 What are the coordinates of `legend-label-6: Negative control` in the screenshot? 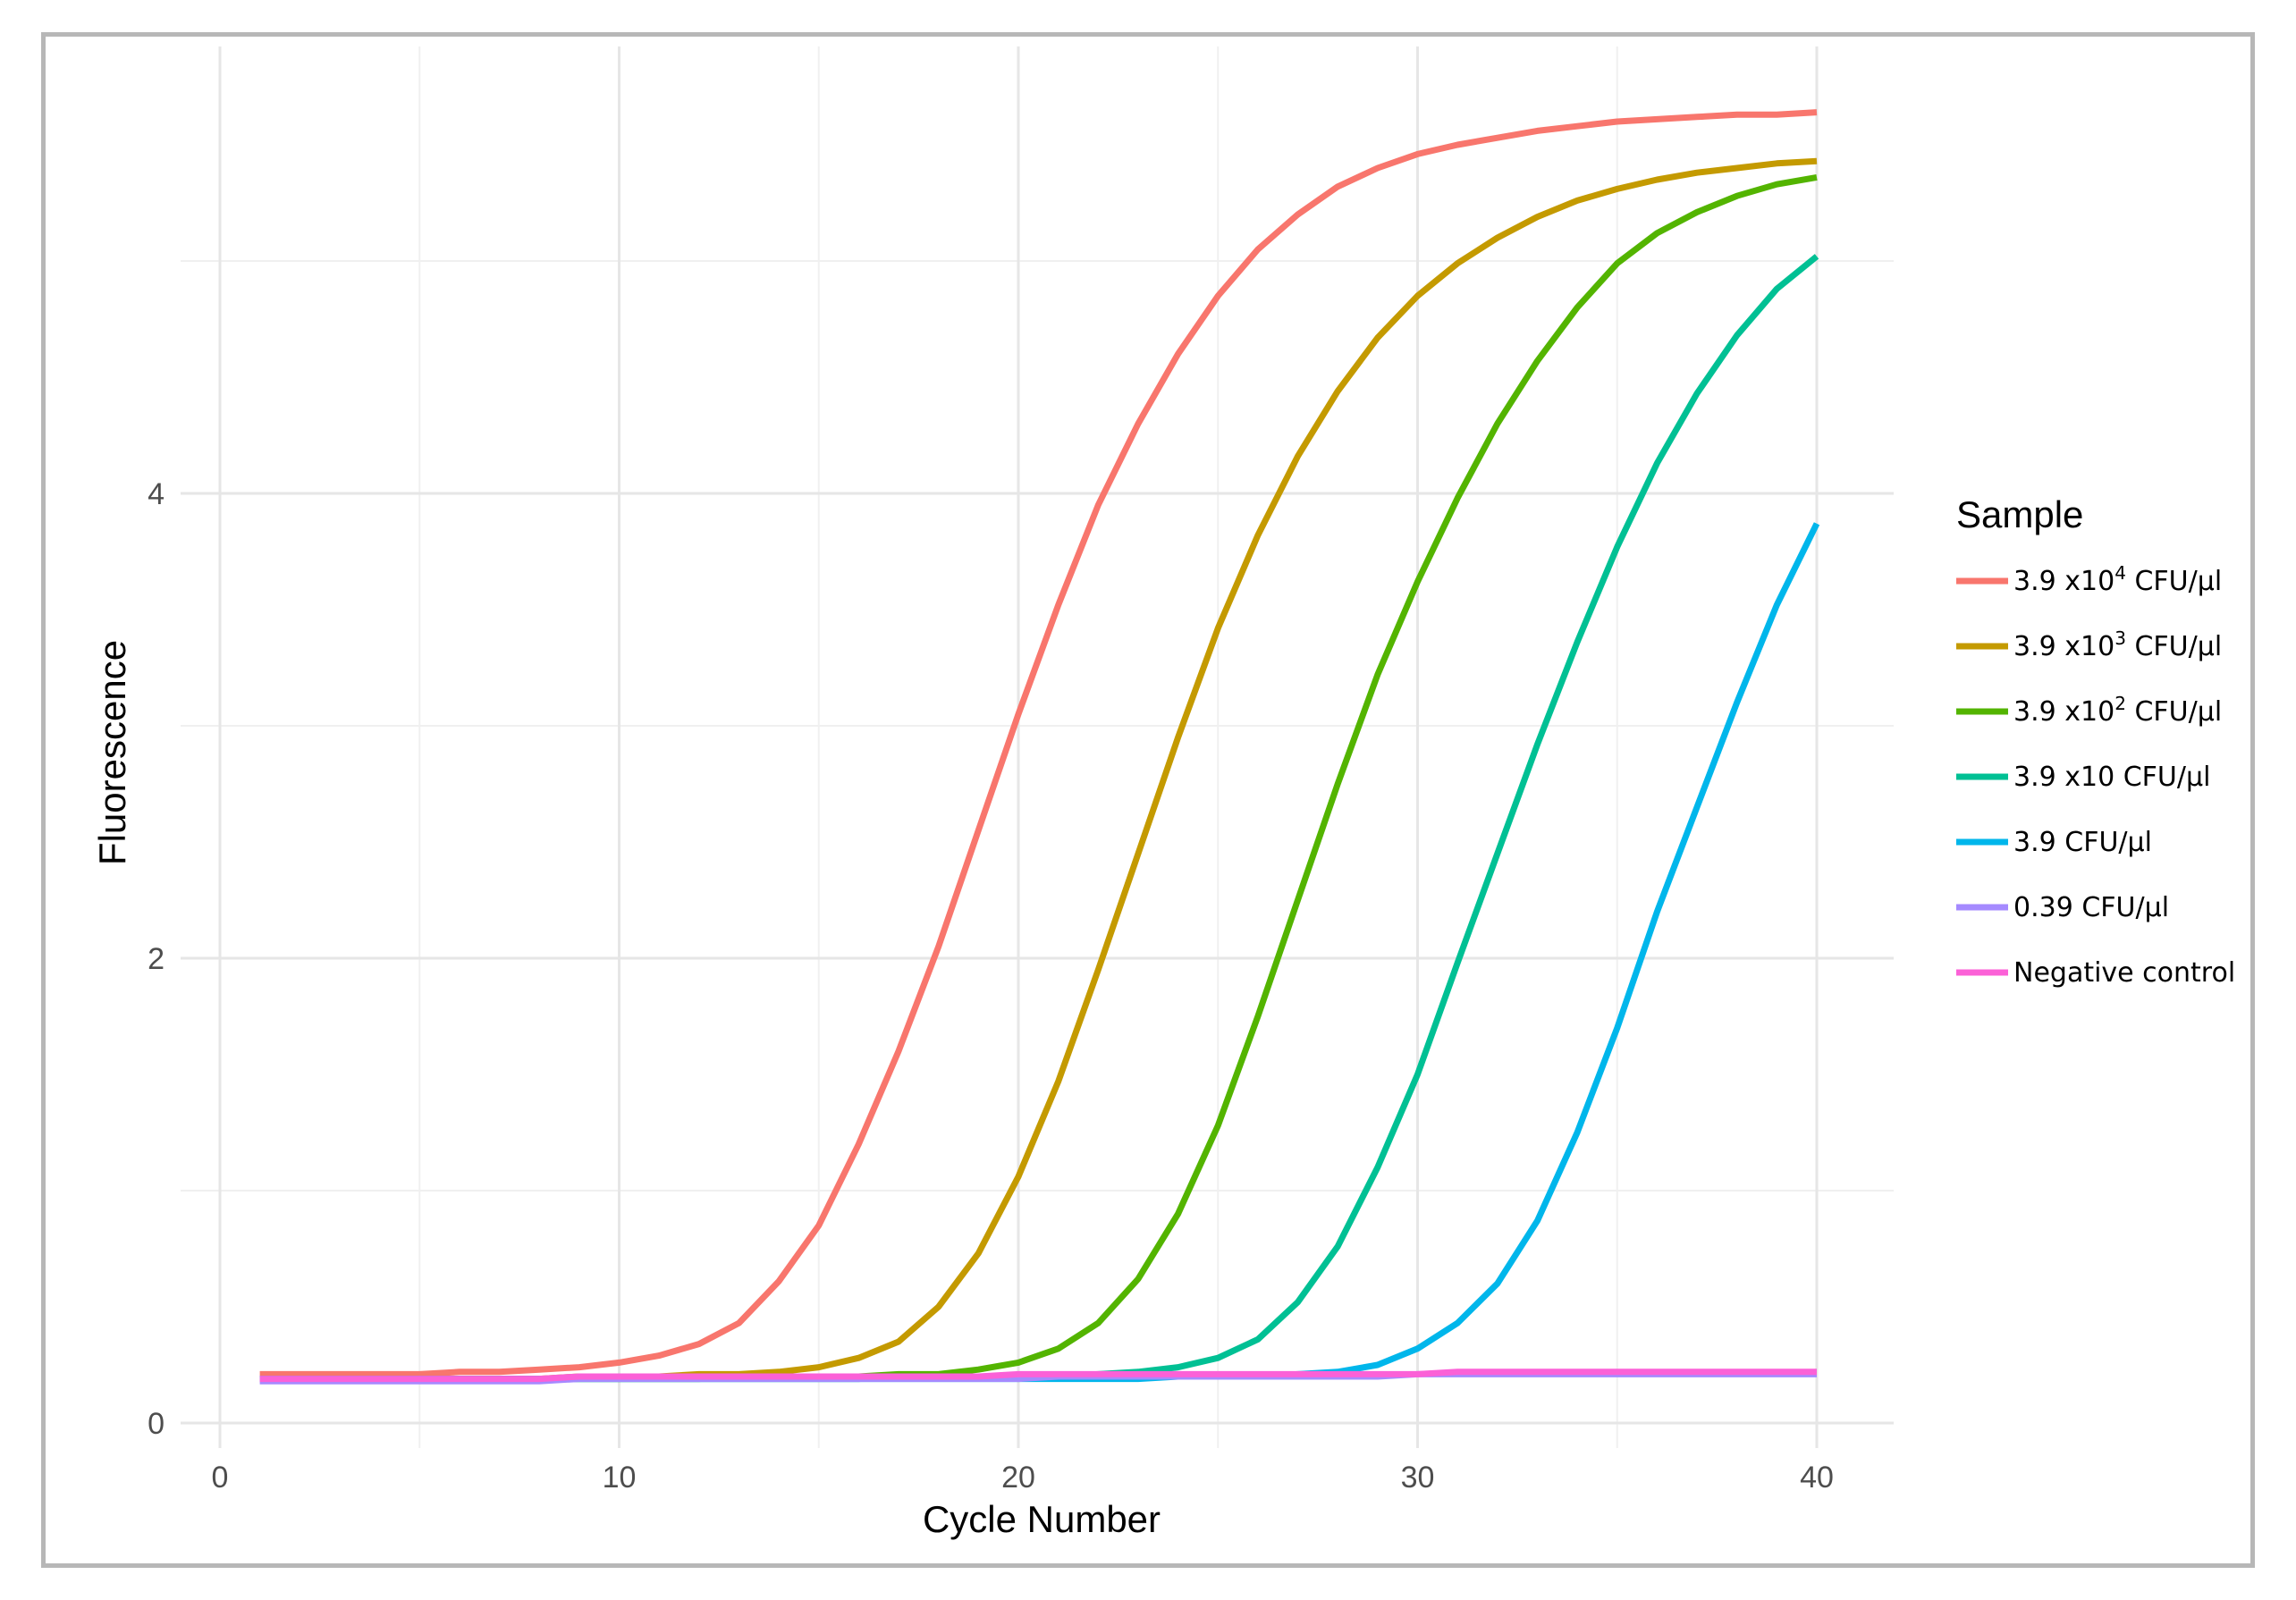 It's located at (2124, 973).